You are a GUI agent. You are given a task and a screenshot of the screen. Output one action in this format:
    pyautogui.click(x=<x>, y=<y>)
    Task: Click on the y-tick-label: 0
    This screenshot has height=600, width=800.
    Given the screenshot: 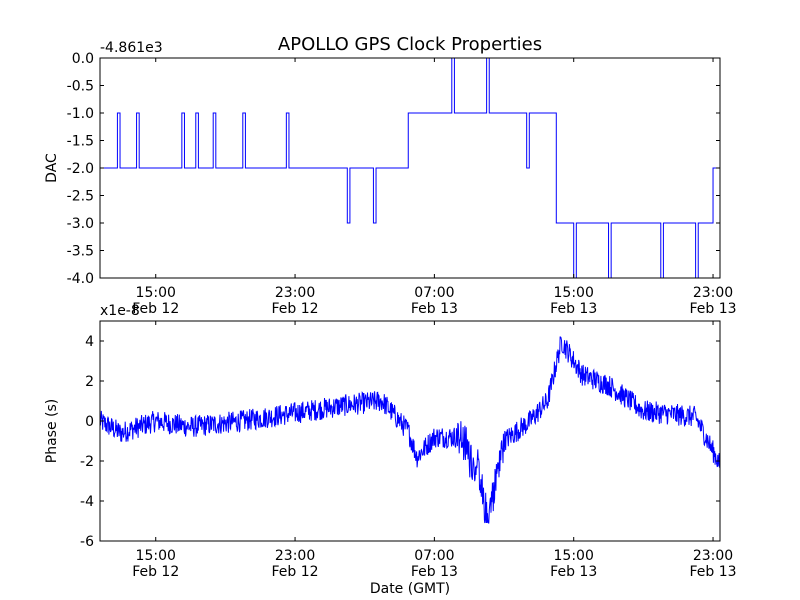 What is the action you would take?
    pyautogui.click(x=89, y=422)
    